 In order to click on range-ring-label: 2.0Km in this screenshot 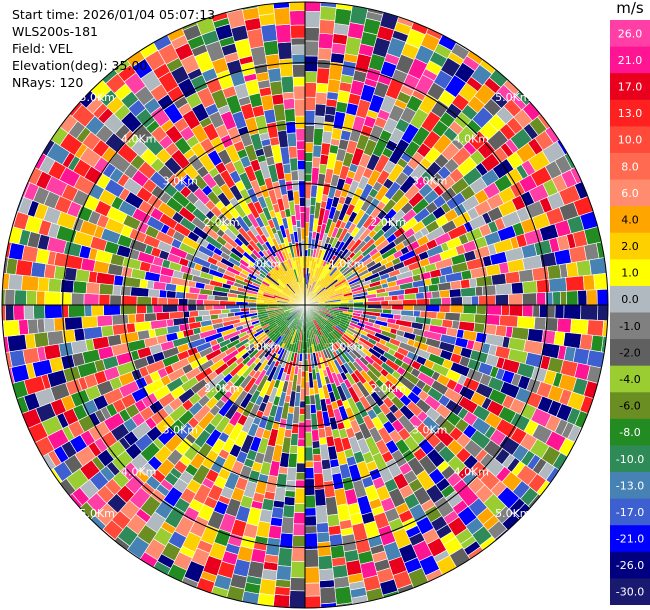, I will do `click(221, 388)`.